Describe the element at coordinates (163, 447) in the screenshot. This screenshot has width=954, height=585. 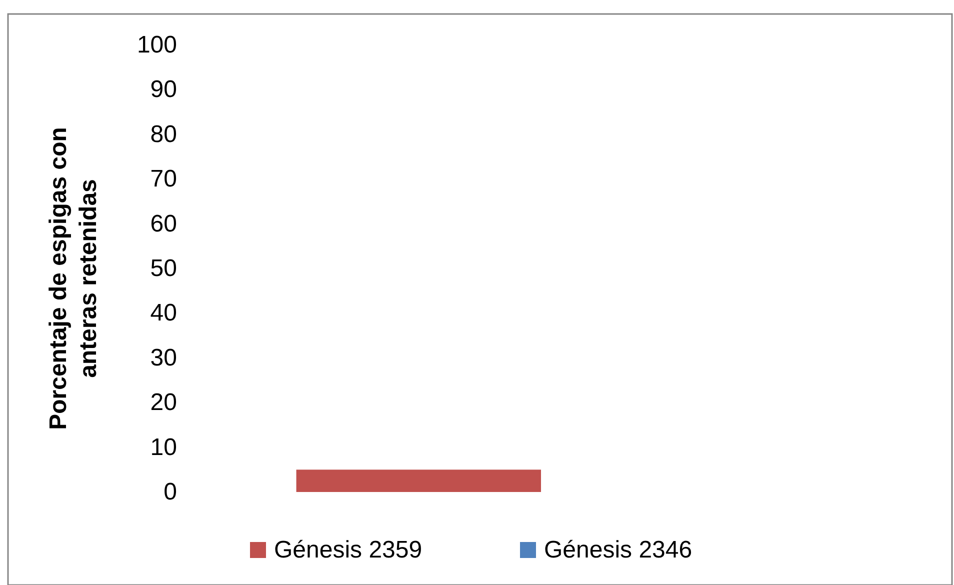
I see `y-tick-label: 10` at that location.